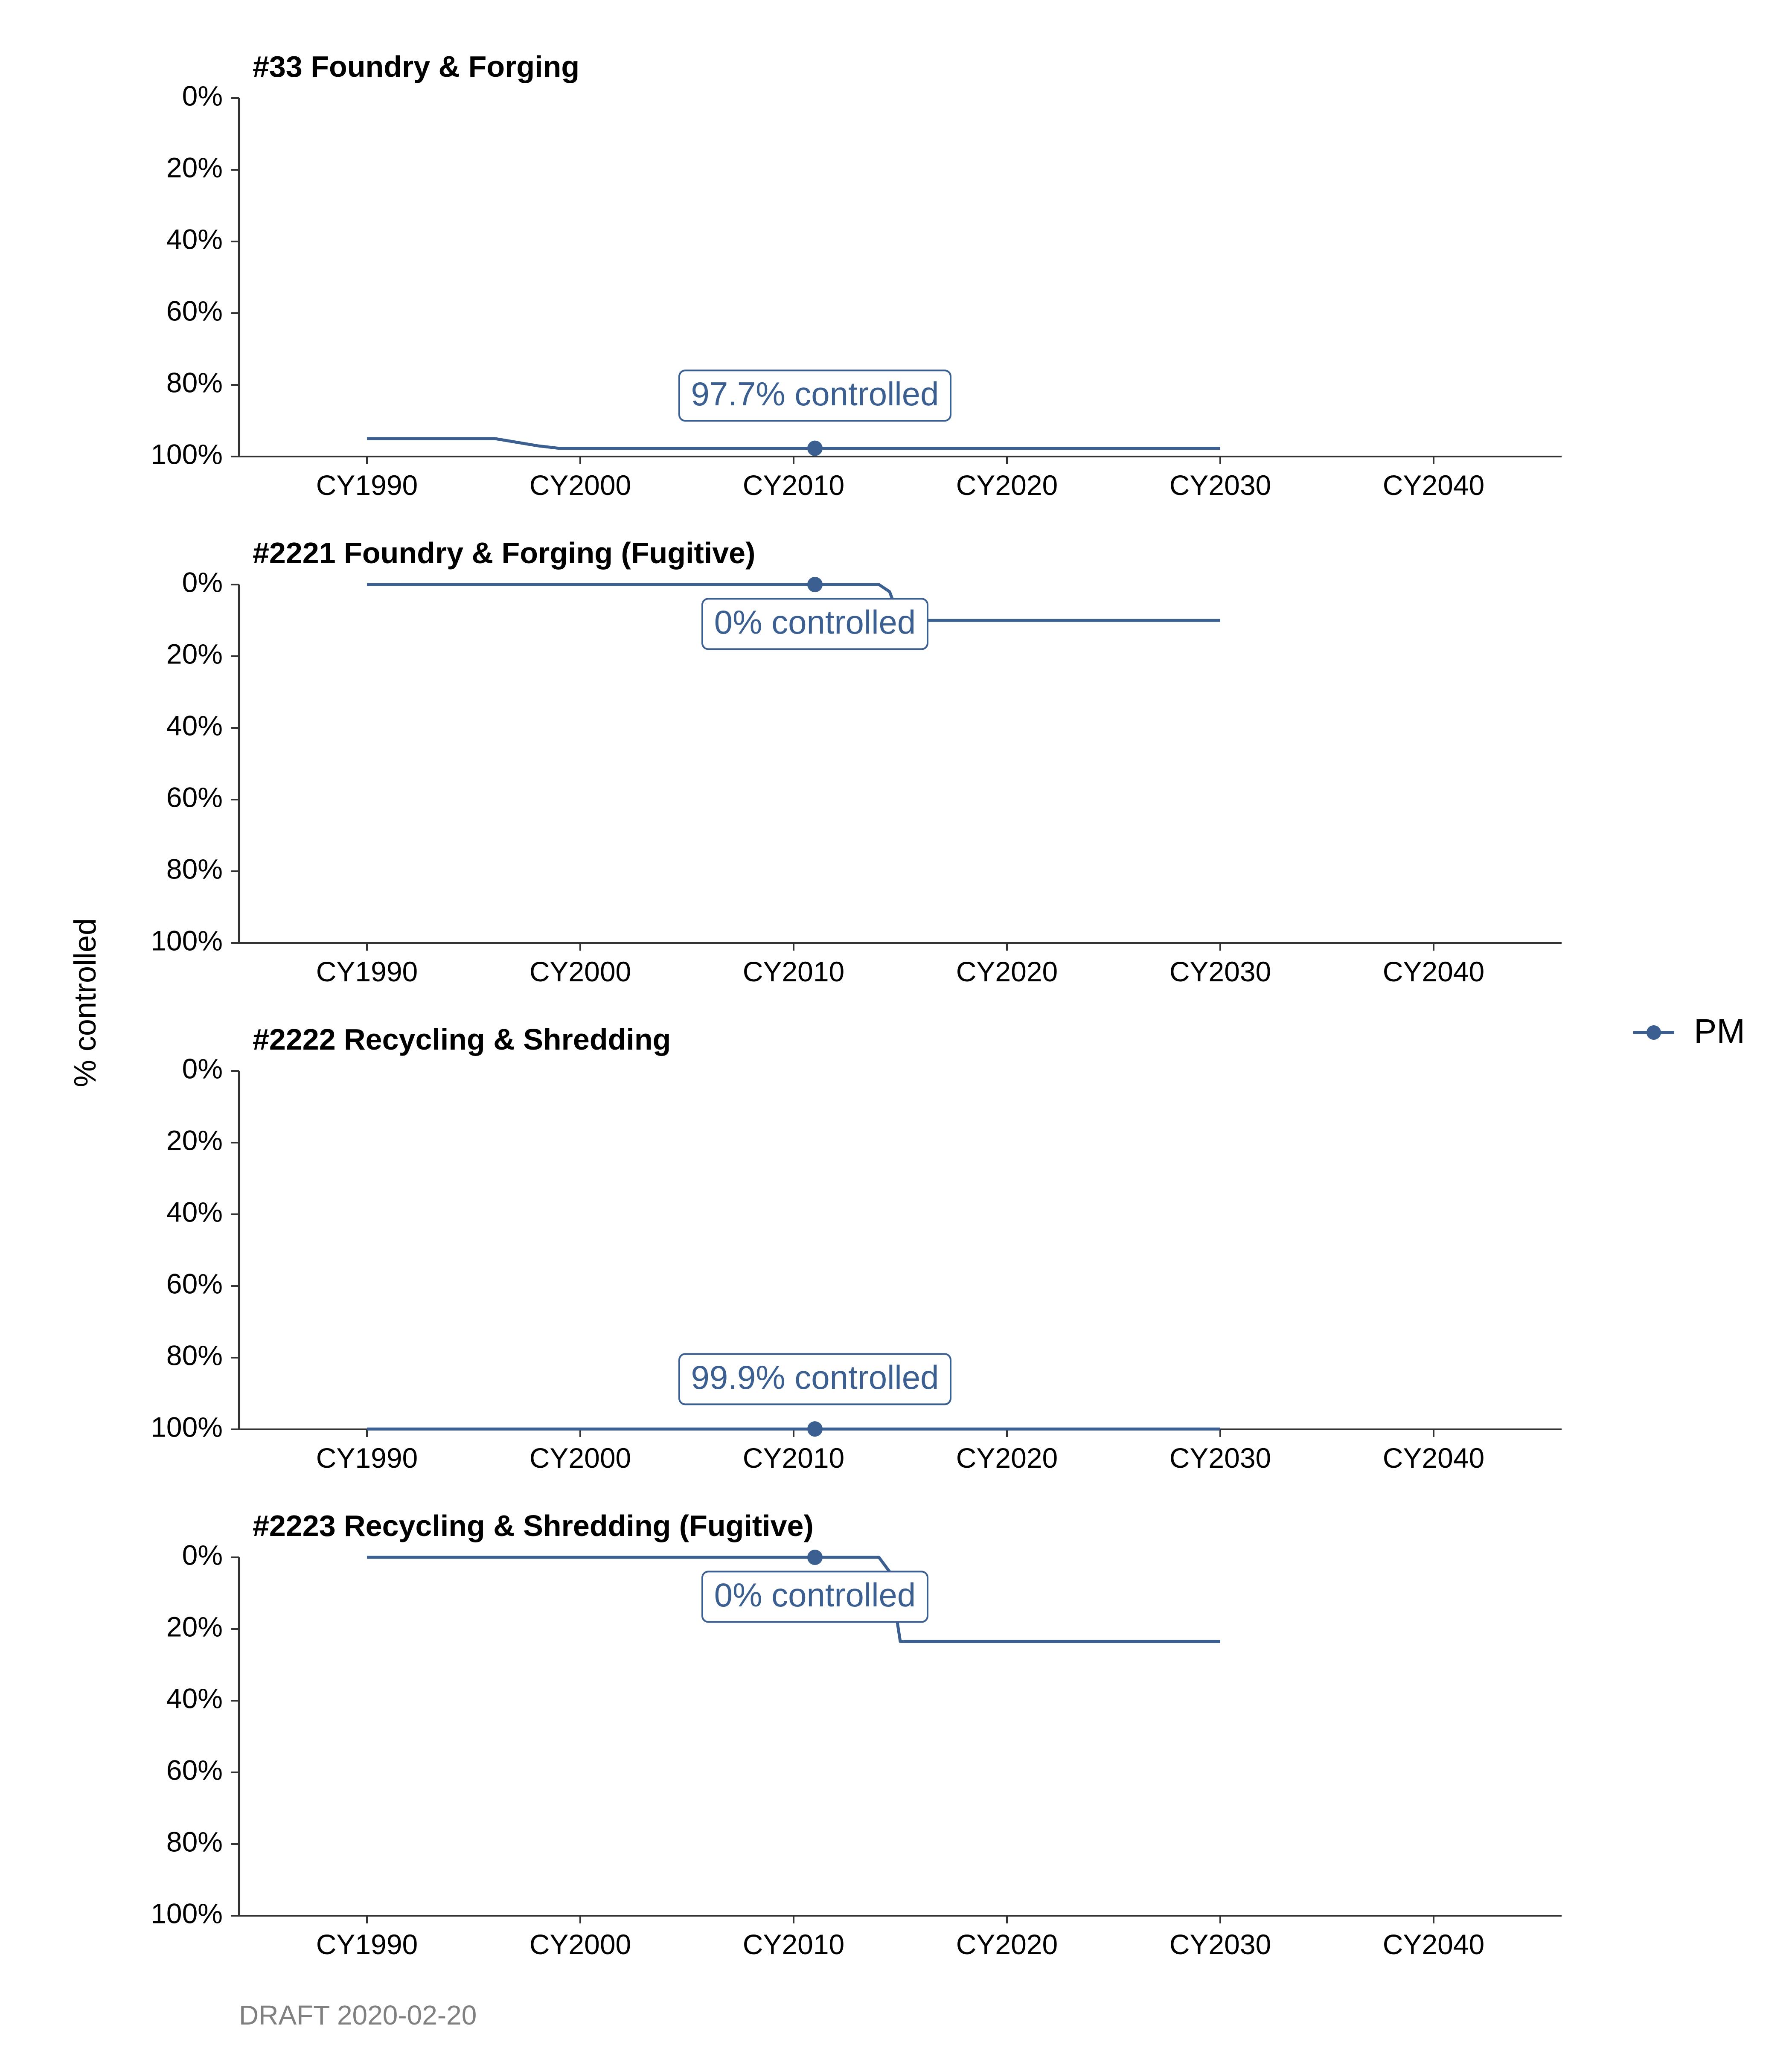  What do you see at coordinates (1689, 1031) in the screenshot?
I see `legend: PM` at bounding box center [1689, 1031].